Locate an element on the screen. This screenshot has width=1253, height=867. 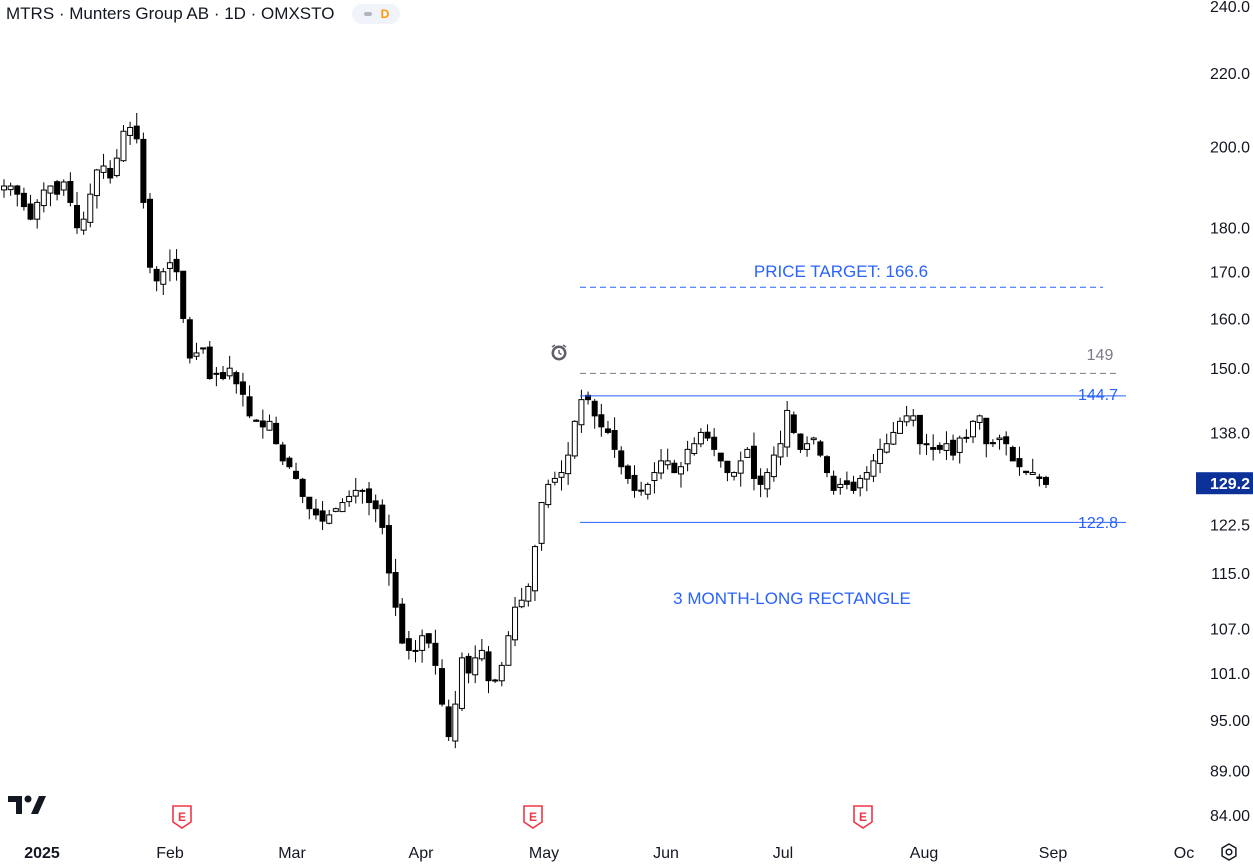
price-tick-label: 95.00 is located at coordinates (1230, 721).